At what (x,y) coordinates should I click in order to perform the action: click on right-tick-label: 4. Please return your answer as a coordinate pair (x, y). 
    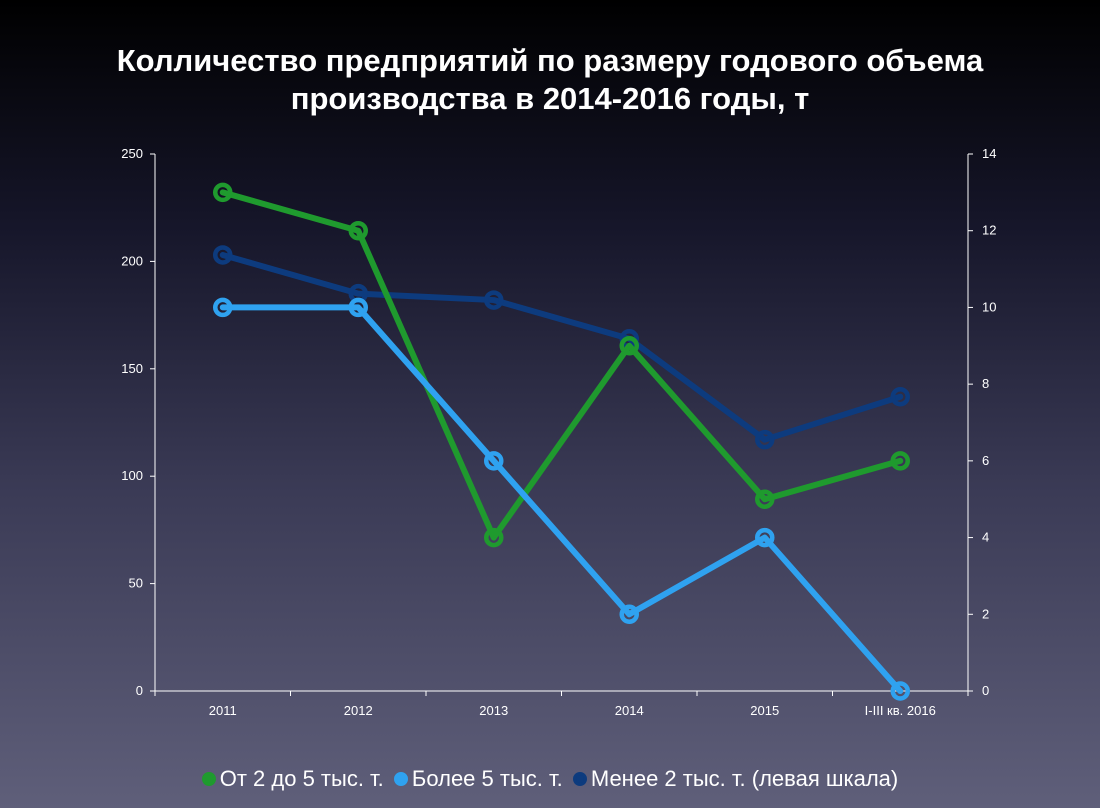
    Looking at the image, I should click on (985, 537).